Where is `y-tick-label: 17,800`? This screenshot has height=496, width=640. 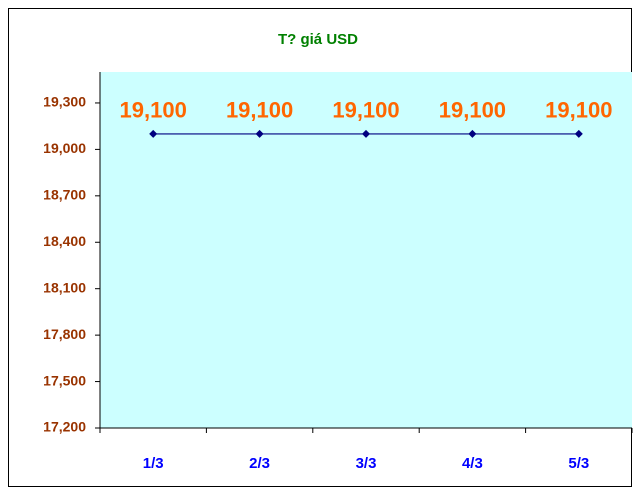
y-tick-label: 17,800 is located at coordinates (64, 334).